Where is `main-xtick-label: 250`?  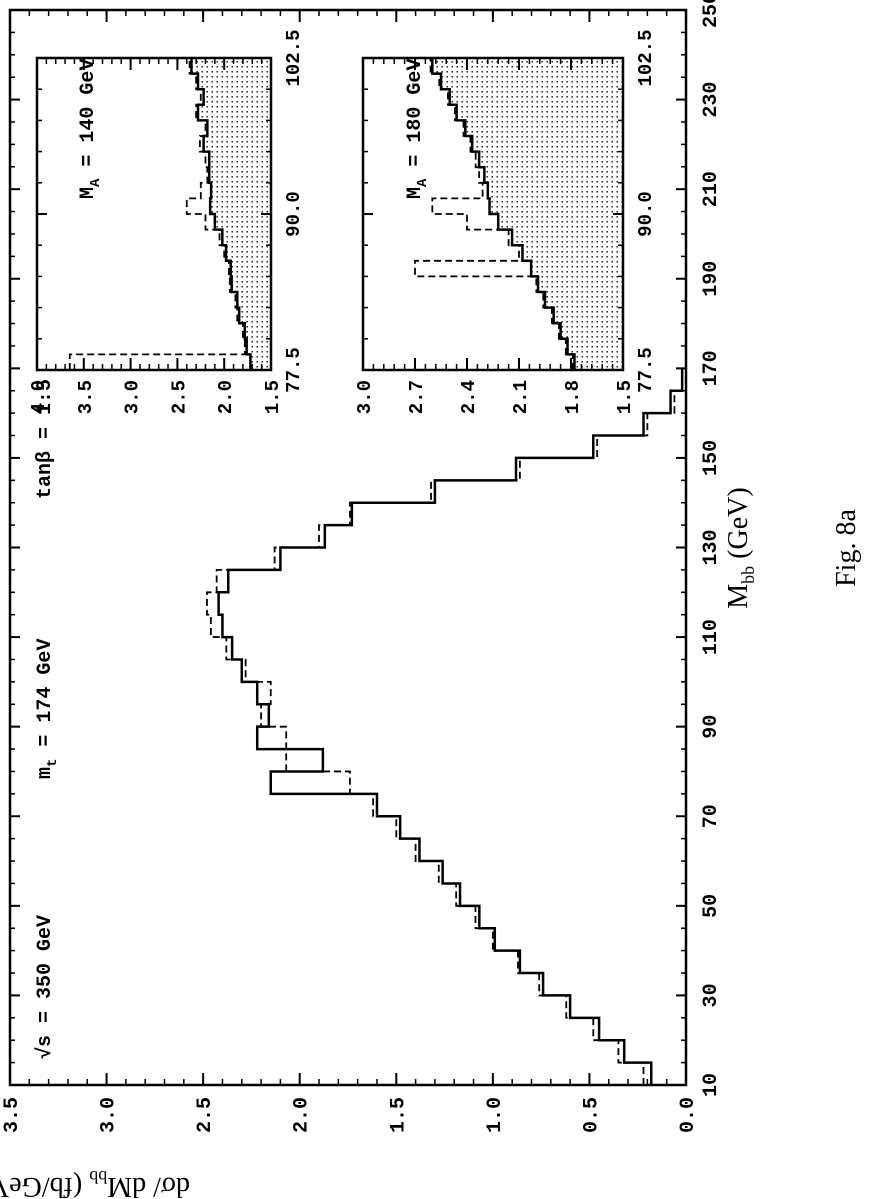 main-xtick-label: 250 is located at coordinates (711, 14).